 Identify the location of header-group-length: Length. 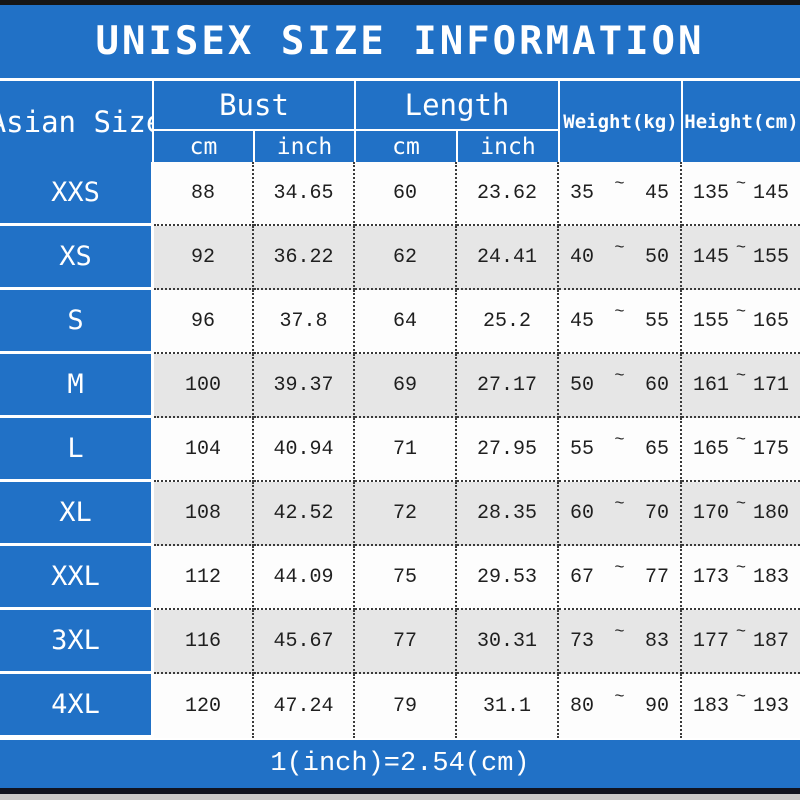
(457, 105).